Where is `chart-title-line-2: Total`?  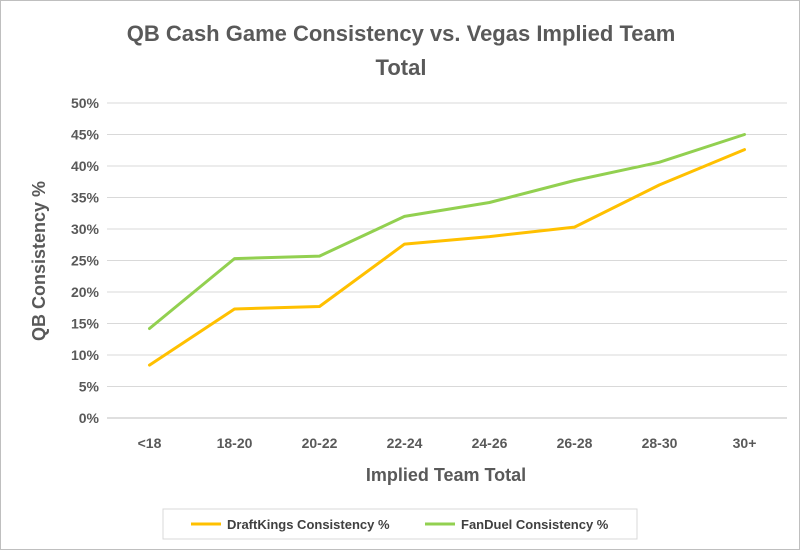
chart-title-line-2: Total is located at coordinates (401, 67).